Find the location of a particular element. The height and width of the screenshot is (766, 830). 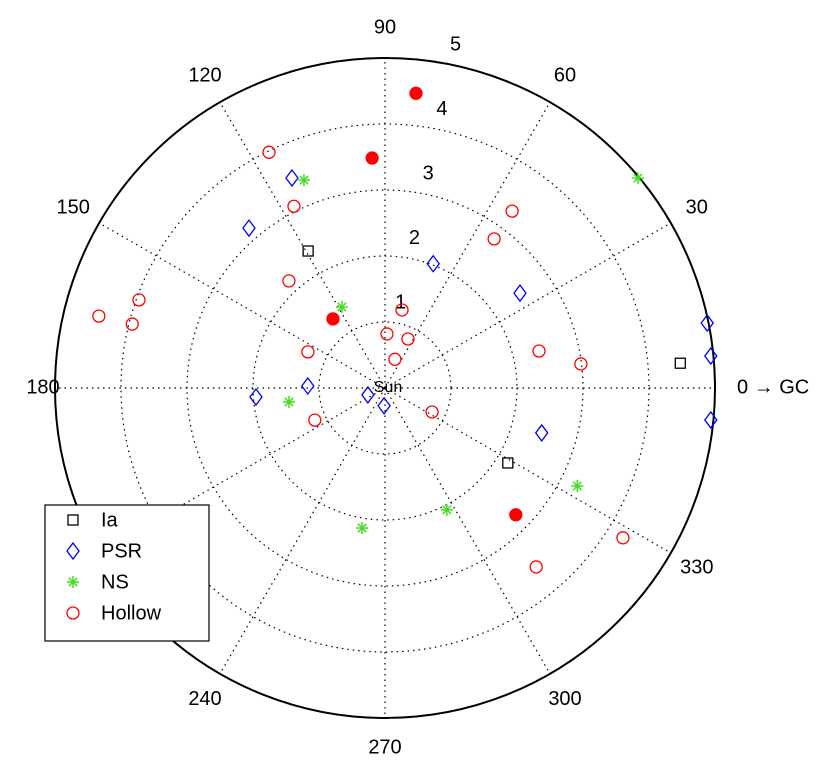

theta-tick-label: 270 is located at coordinates (384, 747).